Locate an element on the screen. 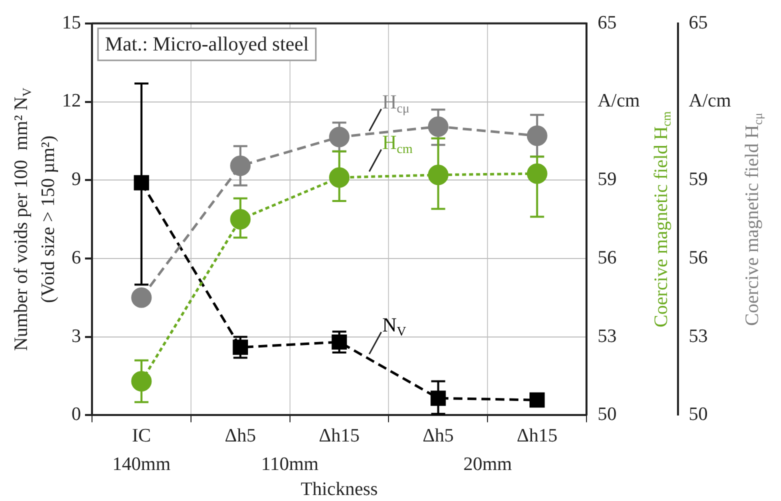  y2-tick-label: A/cm is located at coordinates (619, 101).